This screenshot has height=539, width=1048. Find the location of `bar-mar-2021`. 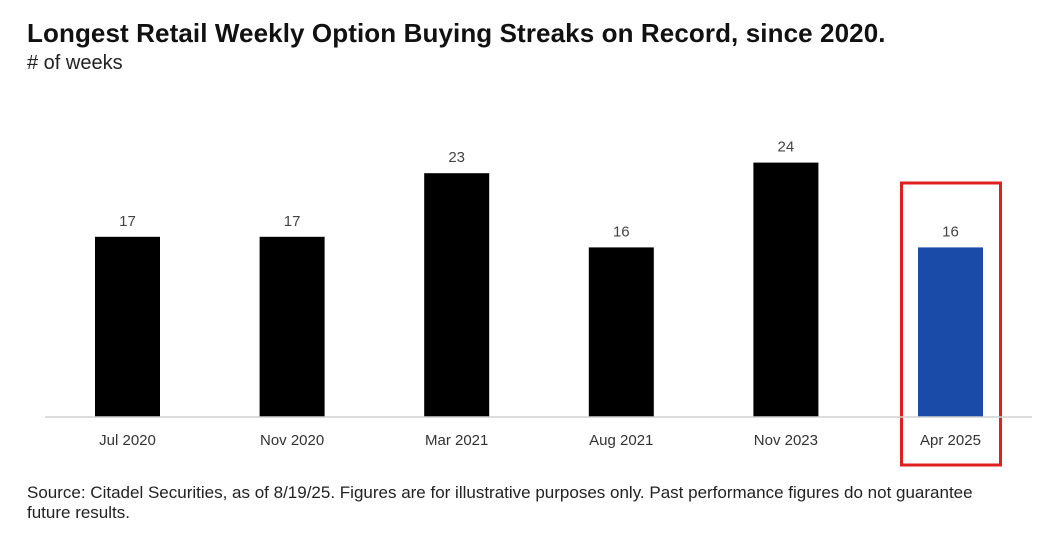

bar-mar-2021 is located at coordinates (457, 295).